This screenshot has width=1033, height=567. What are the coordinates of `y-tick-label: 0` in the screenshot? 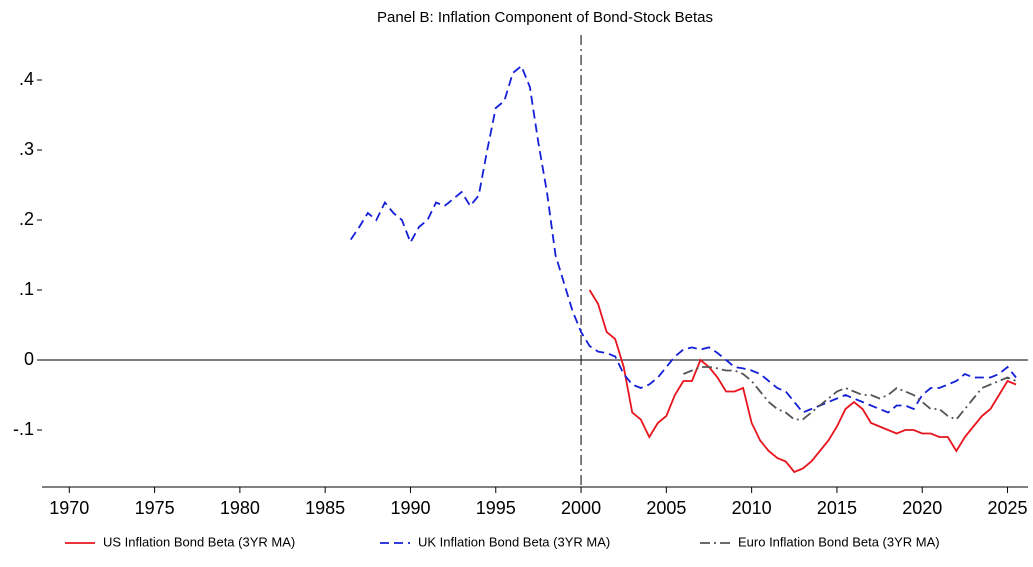 It's located at (29, 359).